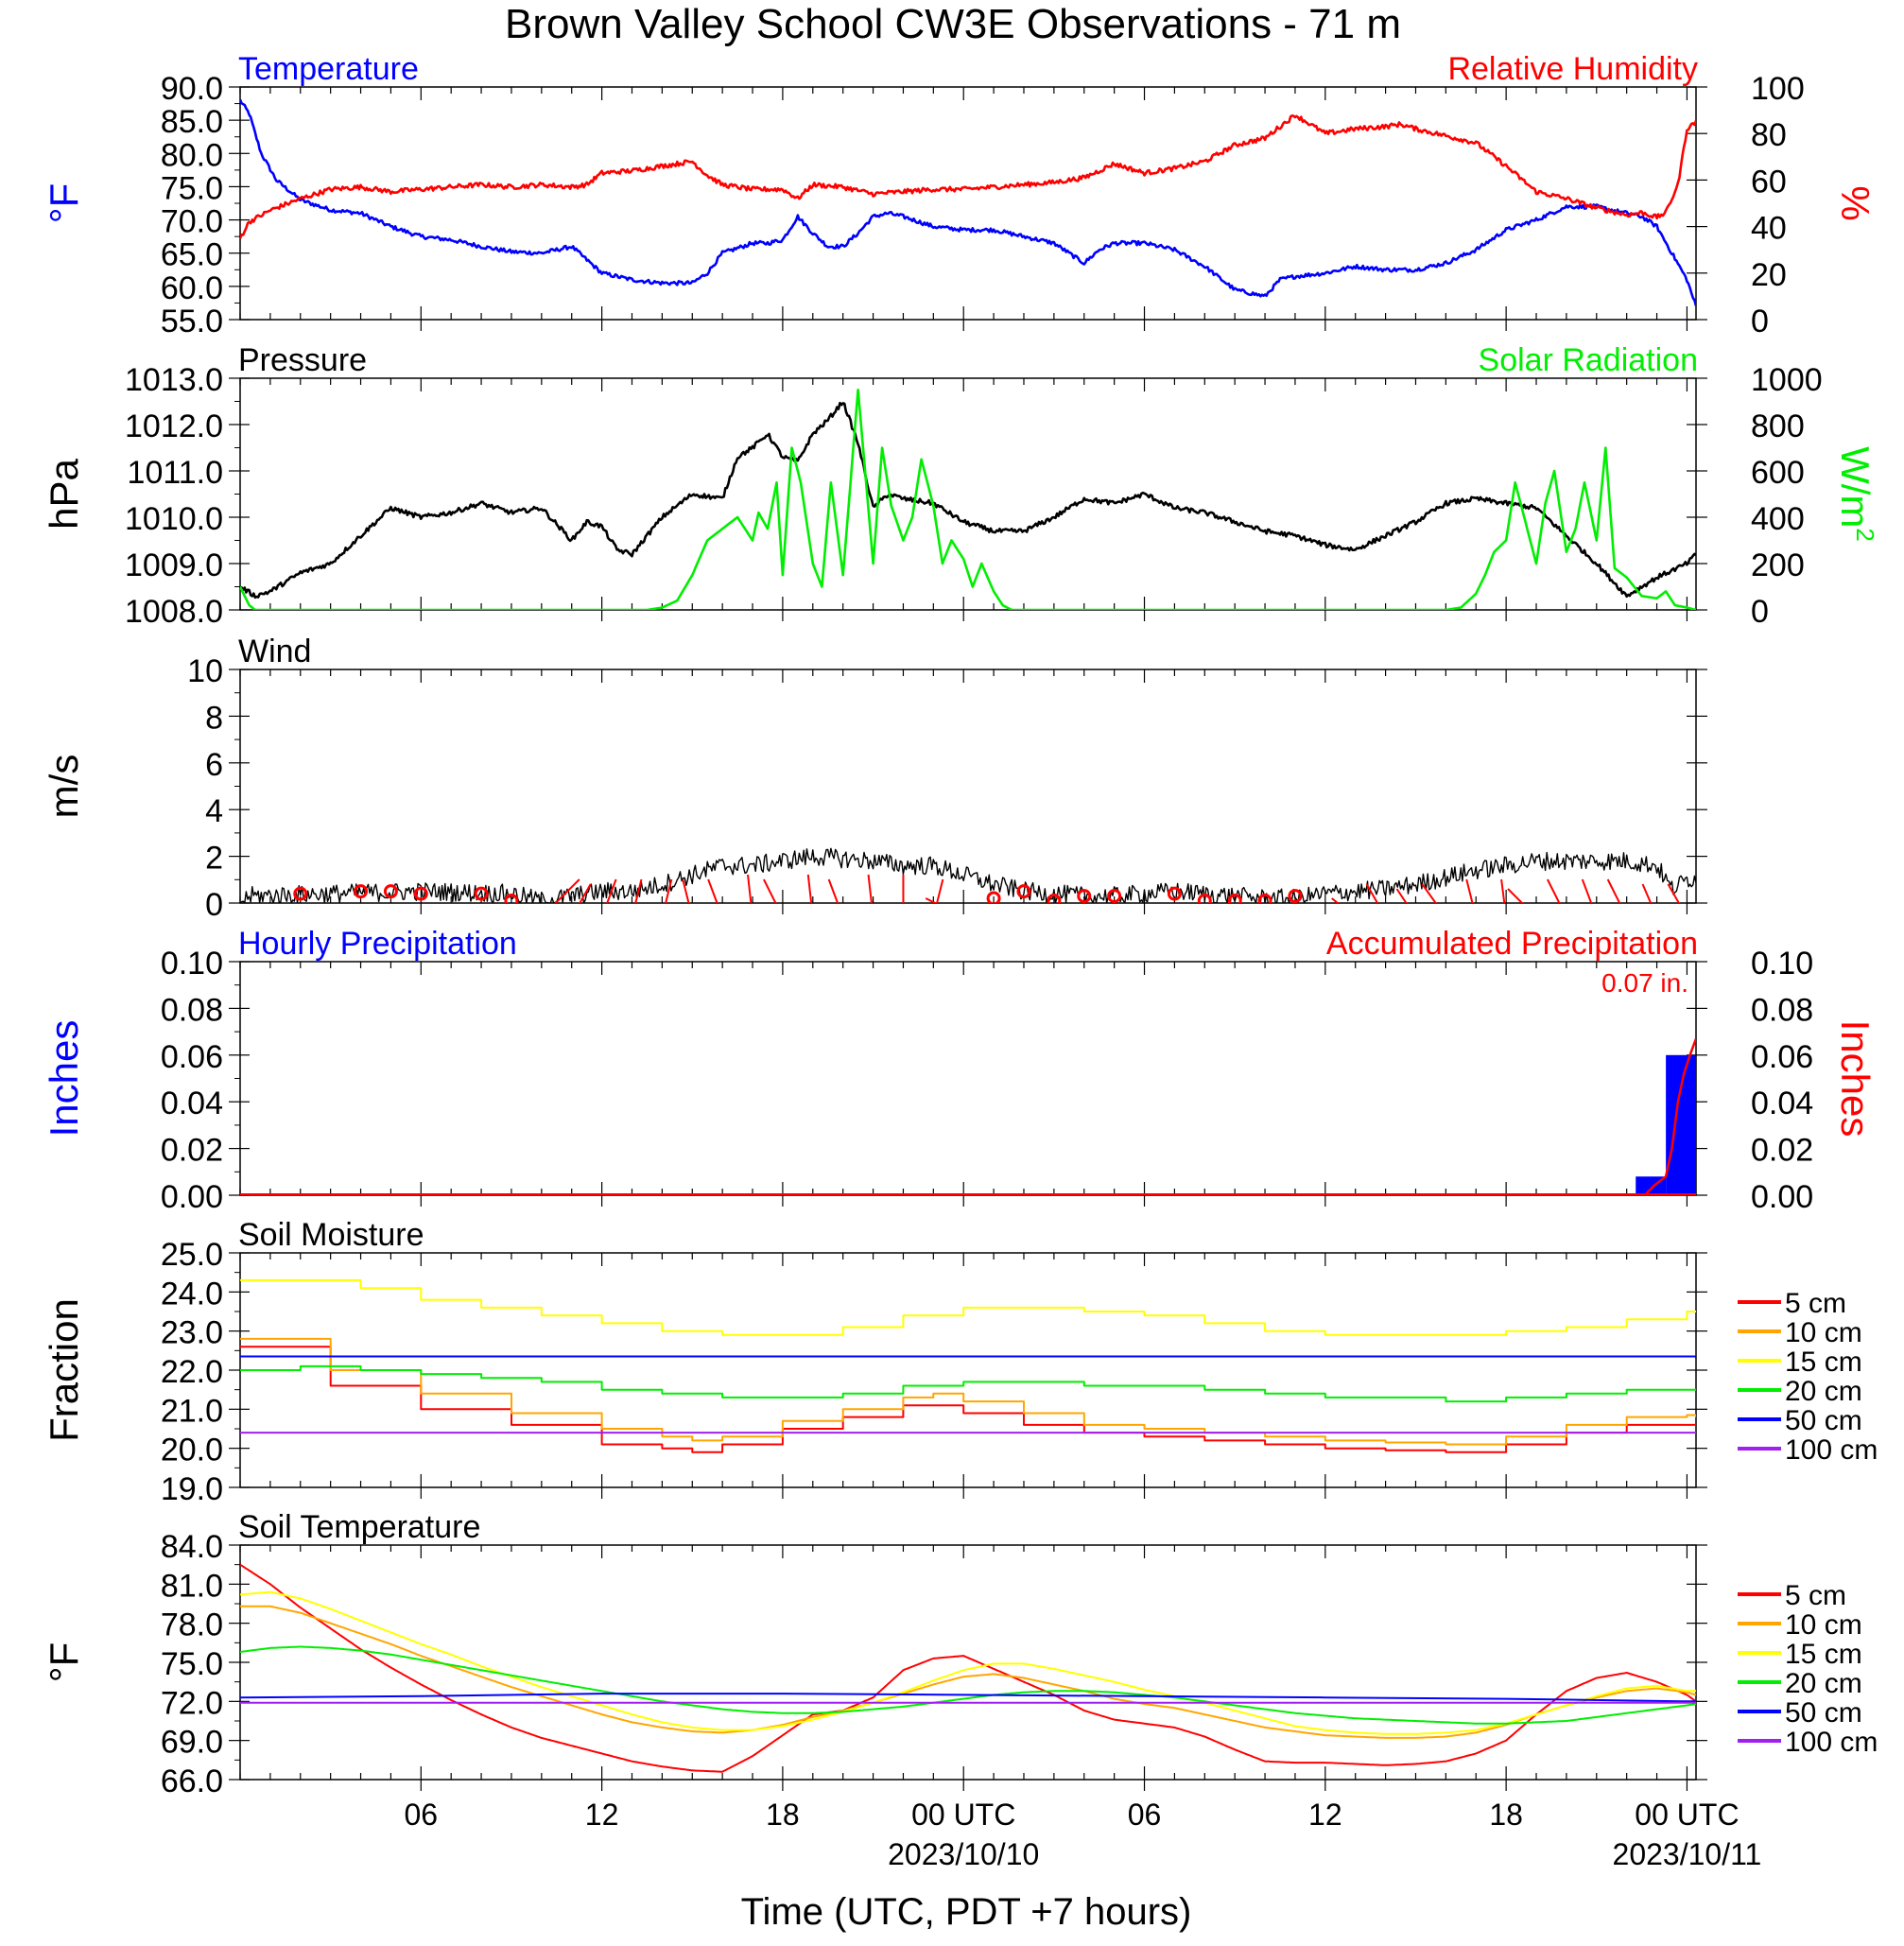 Image resolution: width=1904 pixels, height=1946 pixels. What do you see at coordinates (192, 288) in the screenshot?
I see `y-tick-label: 60.0` at bounding box center [192, 288].